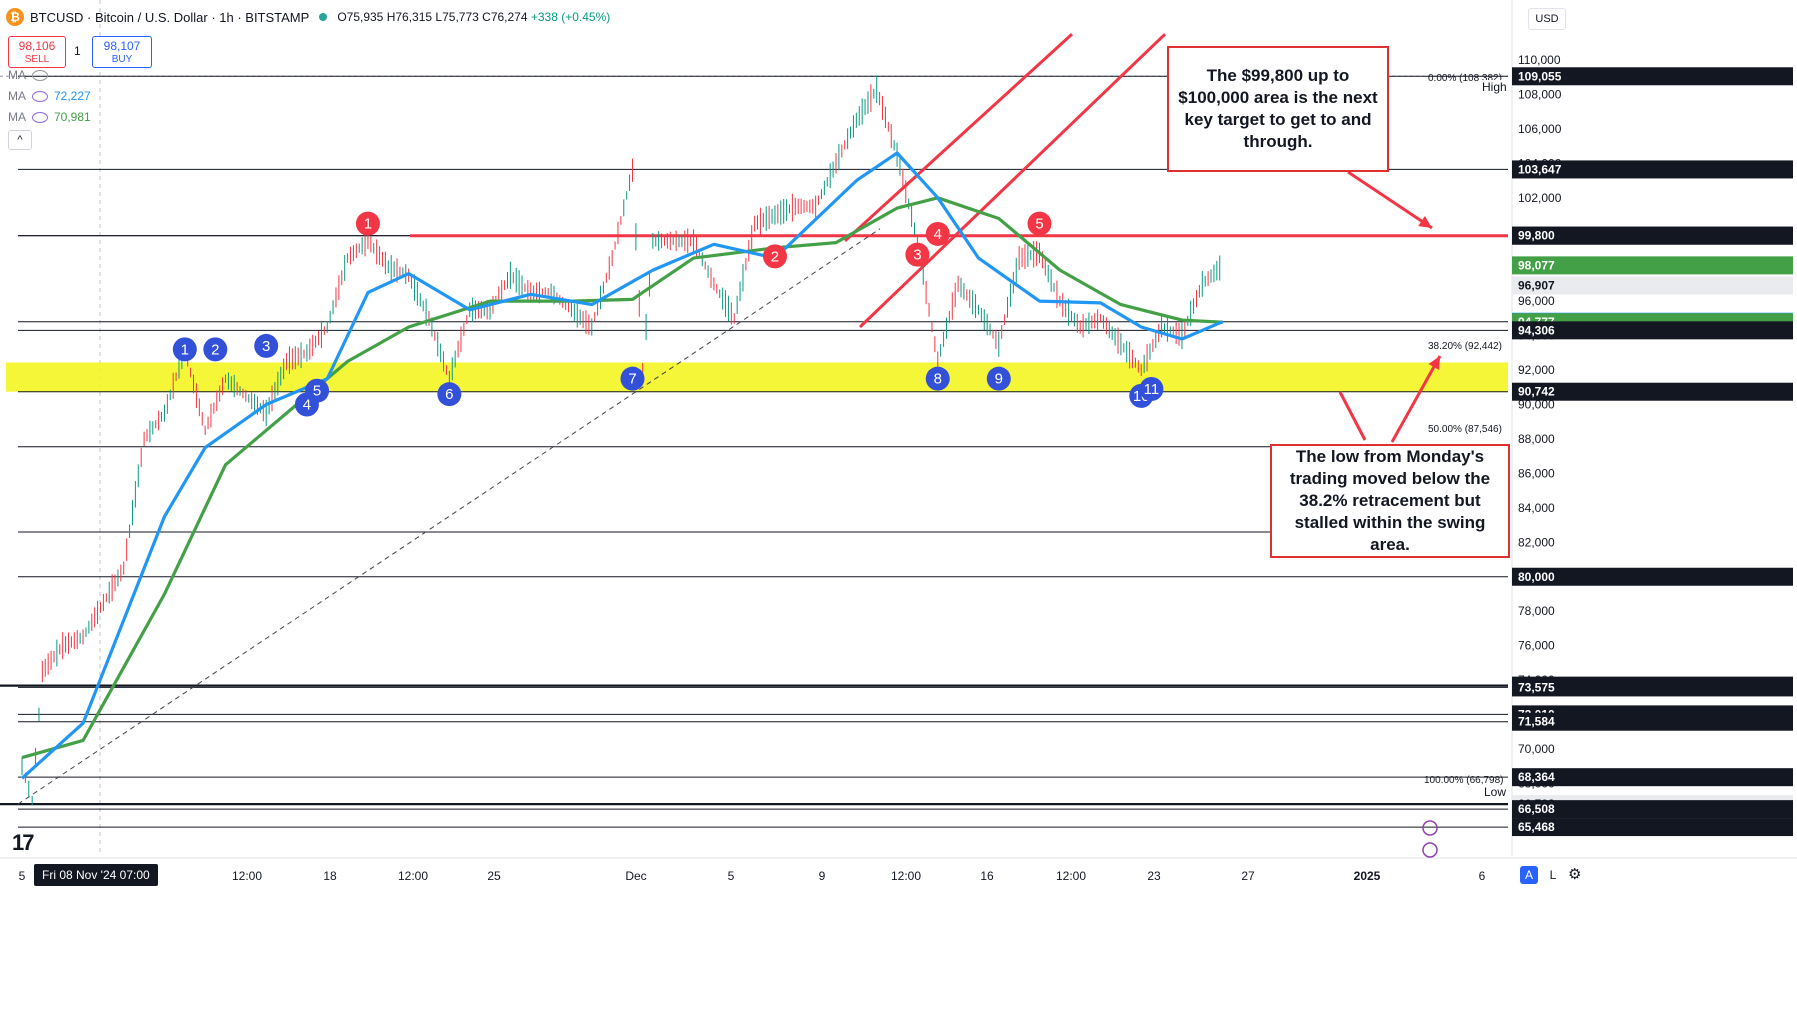  What do you see at coordinates (40, 75) in the screenshot?
I see `eye-hidden-icon` at bounding box center [40, 75].